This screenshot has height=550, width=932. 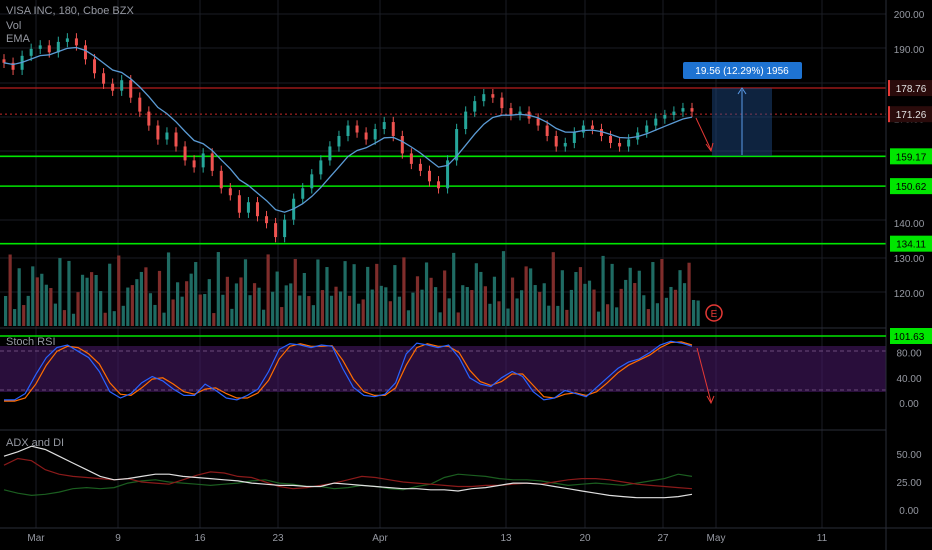 I want to click on adx-legend: ADX and DI, so click(x=35, y=443).